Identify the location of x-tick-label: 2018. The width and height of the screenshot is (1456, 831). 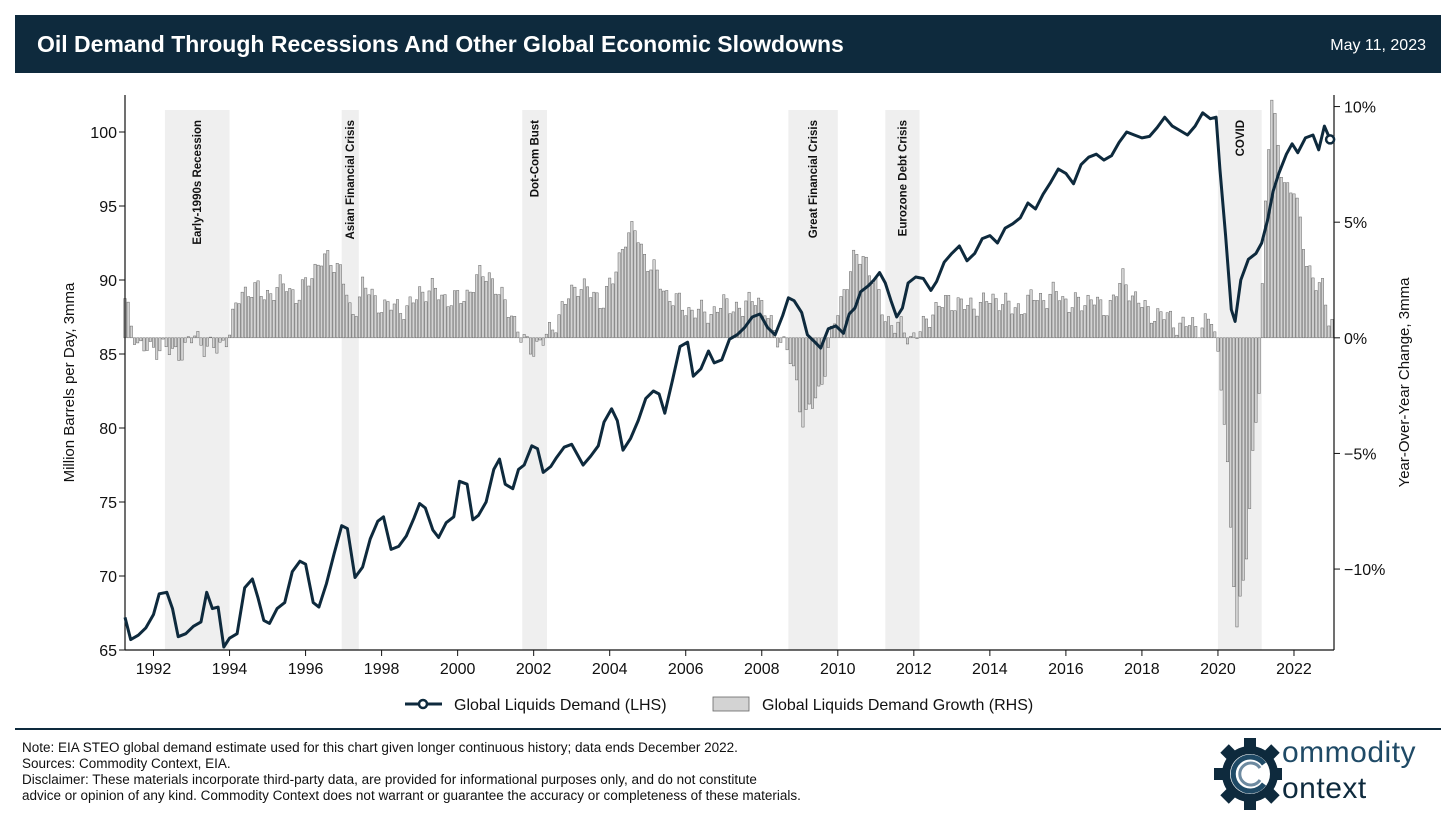
(1142, 669).